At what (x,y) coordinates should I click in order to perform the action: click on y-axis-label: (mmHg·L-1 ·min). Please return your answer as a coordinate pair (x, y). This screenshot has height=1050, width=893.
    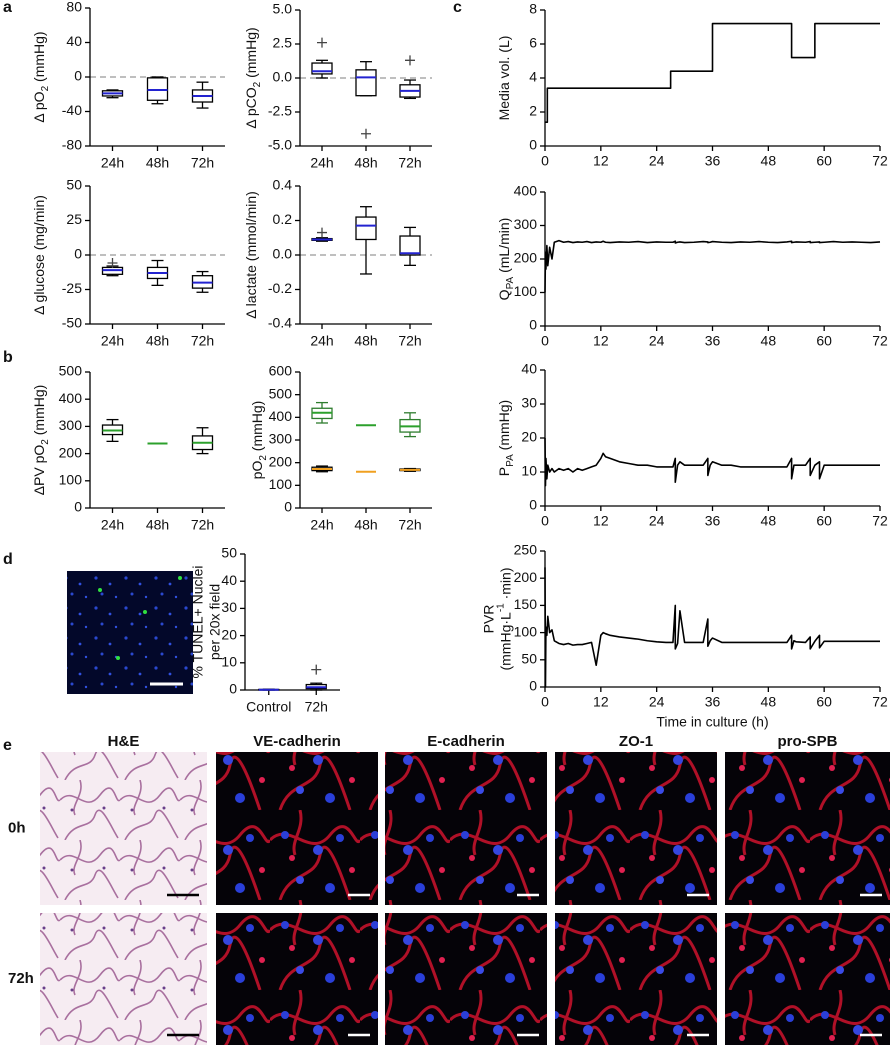
    Looking at the image, I should click on (505, 618).